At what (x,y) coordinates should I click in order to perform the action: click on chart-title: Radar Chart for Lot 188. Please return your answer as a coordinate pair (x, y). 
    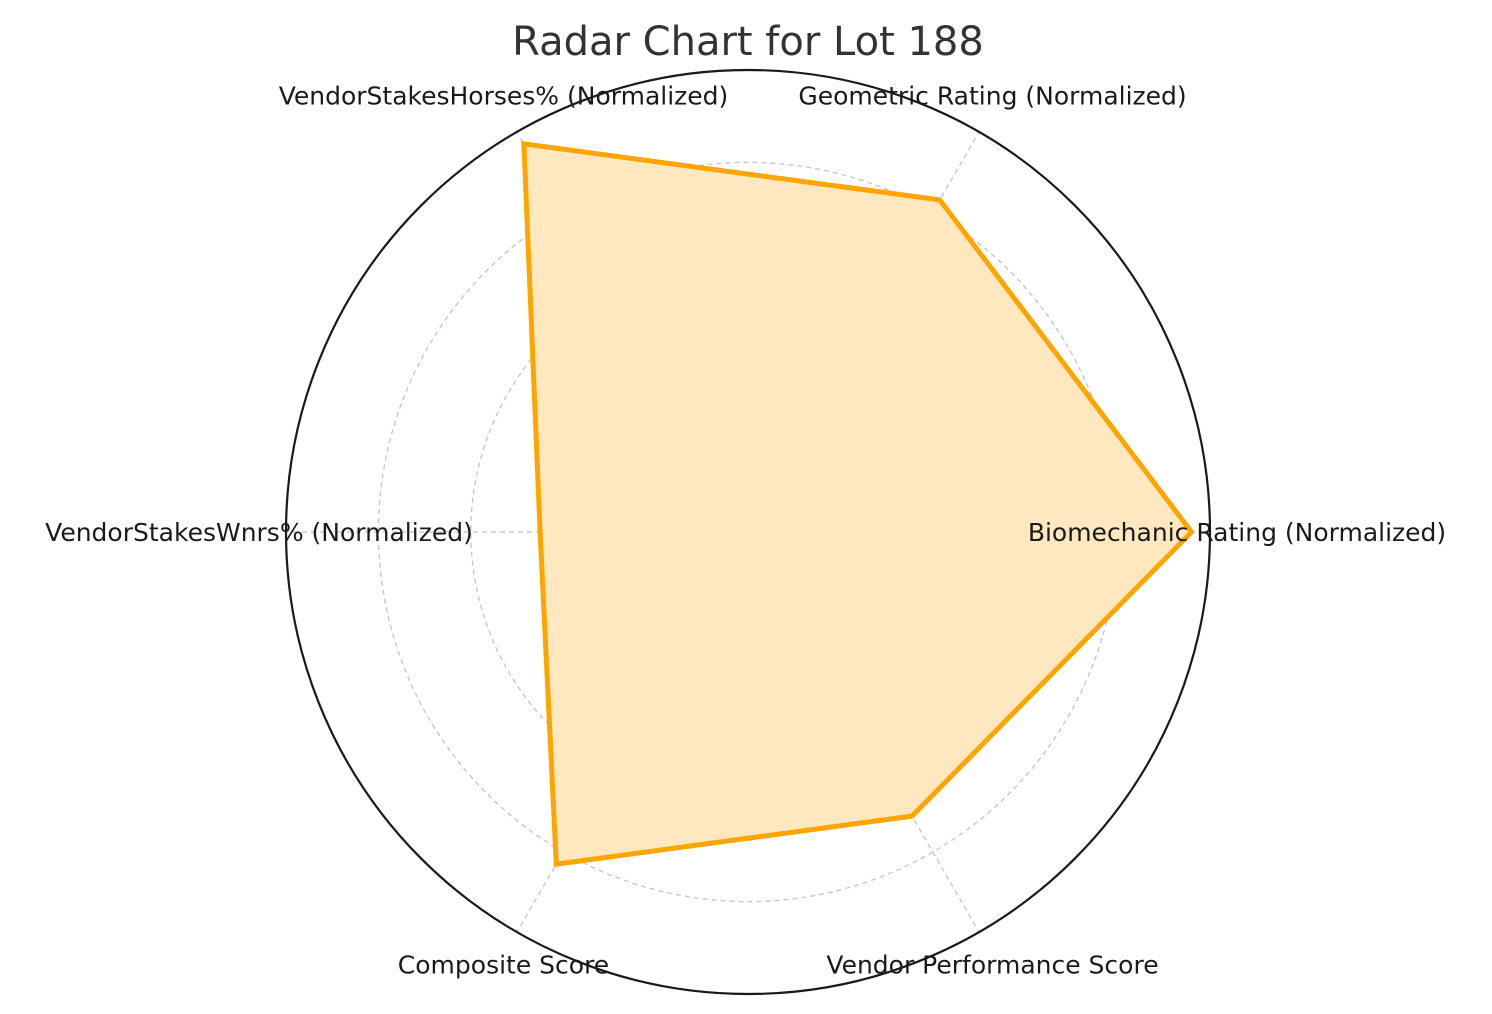
    Looking at the image, I should click on (748, 42).